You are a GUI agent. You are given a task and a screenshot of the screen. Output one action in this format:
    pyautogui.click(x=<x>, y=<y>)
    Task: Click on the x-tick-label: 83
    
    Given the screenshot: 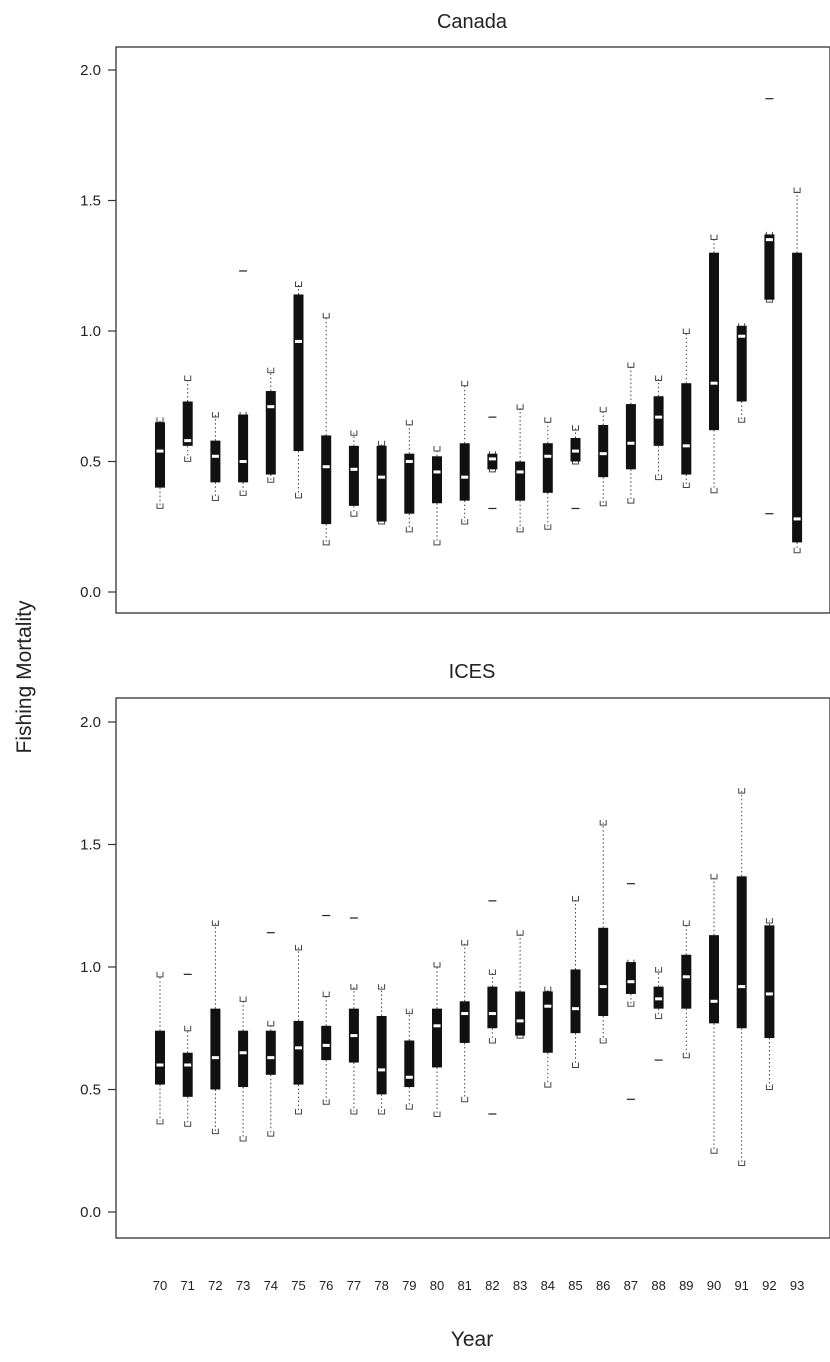 What is the action you would take?
    pyautogui.click(x=520, y=1285)
    